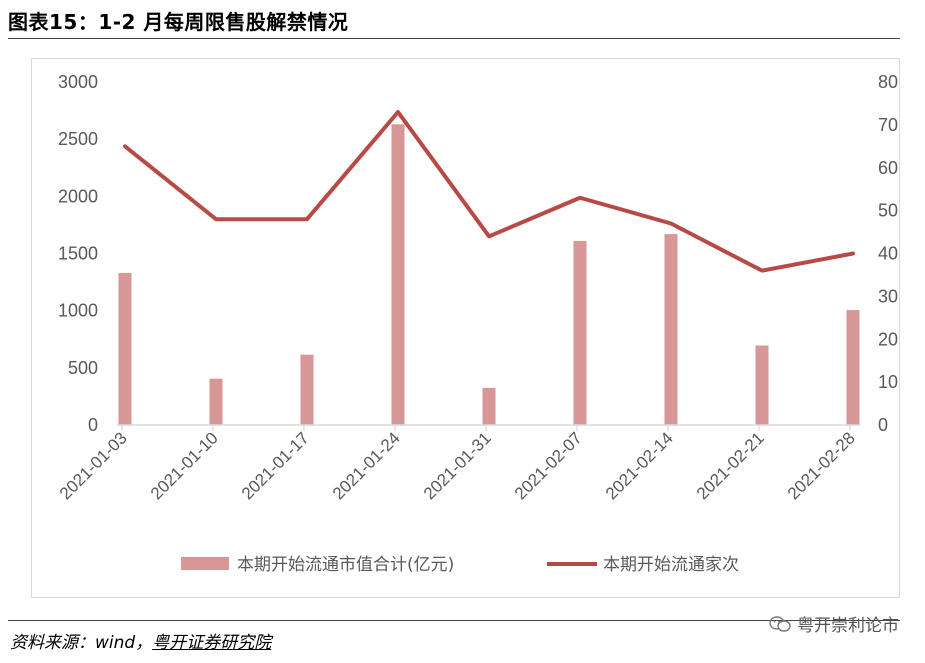  I want to click on left-axis-ticks: 0 500 1000 1500 2000 2500 3000, so click(78, 253).